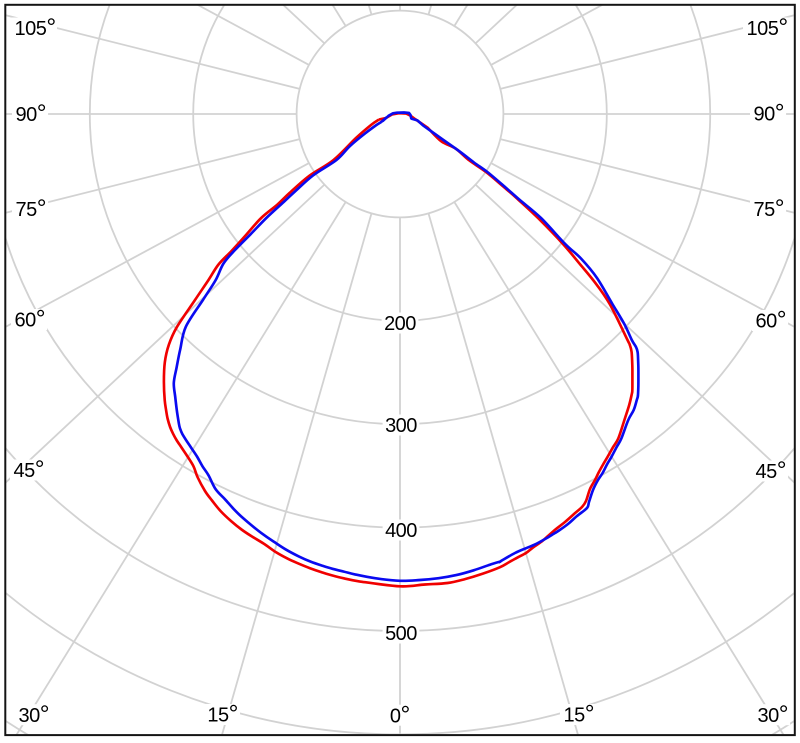 This screenshot has height=743, width=800. I want to click on svg-text: 0°, so click(400, 714).